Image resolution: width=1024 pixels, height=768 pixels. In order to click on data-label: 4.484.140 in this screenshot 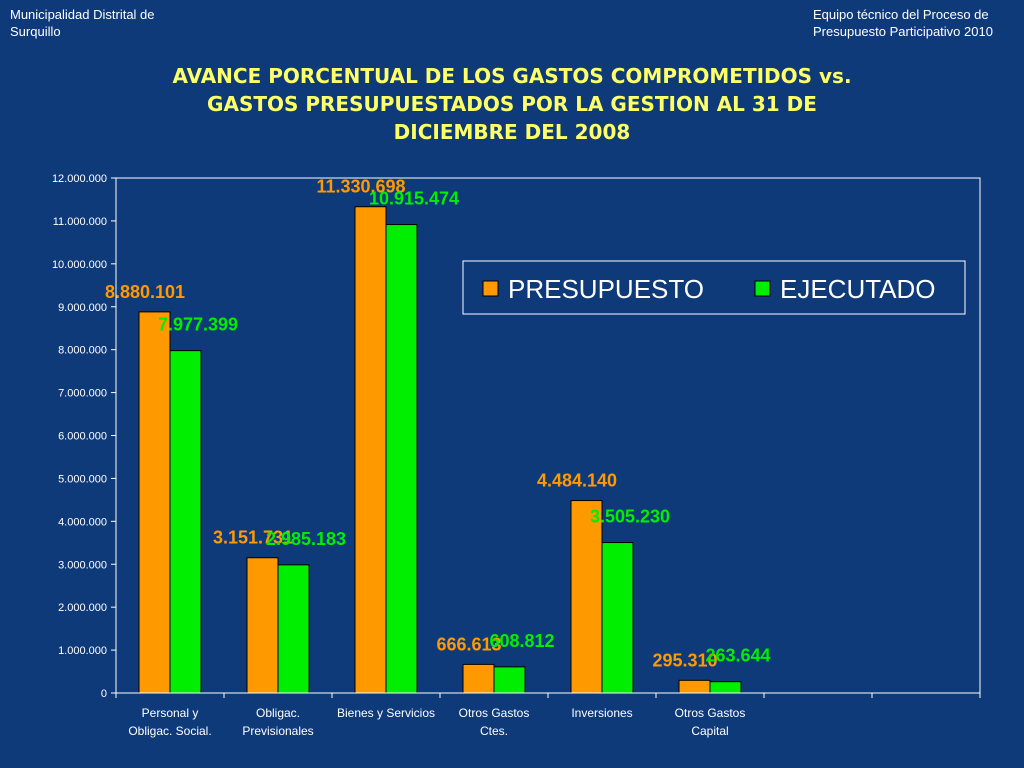, I will do `click(577, 481)`.